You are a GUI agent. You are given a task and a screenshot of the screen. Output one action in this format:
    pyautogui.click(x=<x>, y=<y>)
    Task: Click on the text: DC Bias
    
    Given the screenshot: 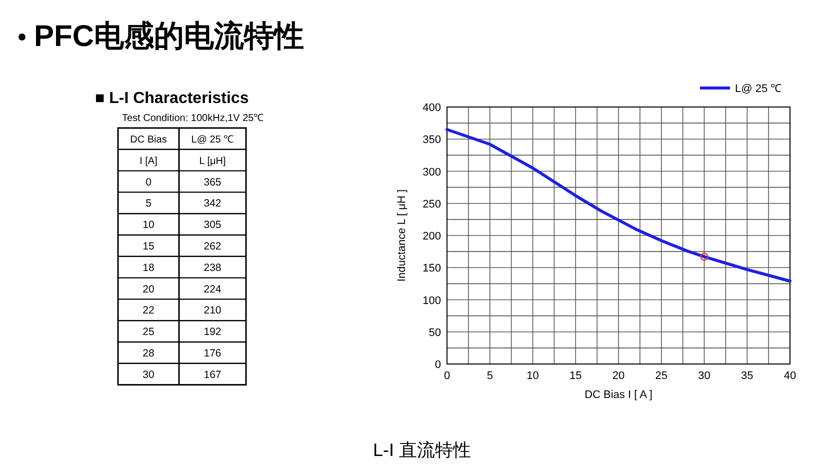 What is the action you would take?
    pyautogui.click(x=148, y=140)
    